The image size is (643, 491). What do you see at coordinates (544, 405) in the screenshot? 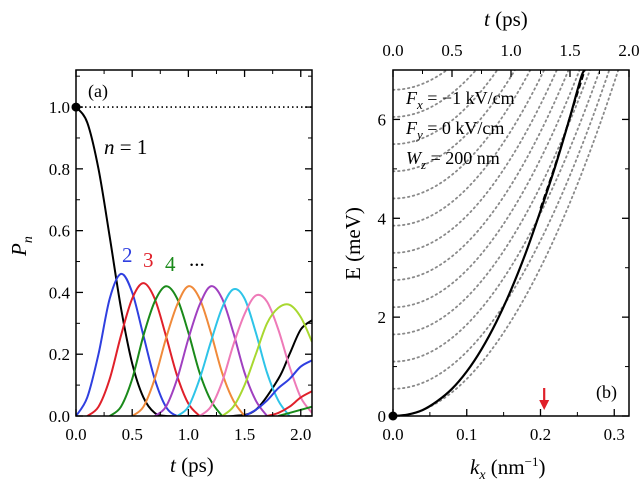
I see `arrow-head` at bounding box center [544, 405].